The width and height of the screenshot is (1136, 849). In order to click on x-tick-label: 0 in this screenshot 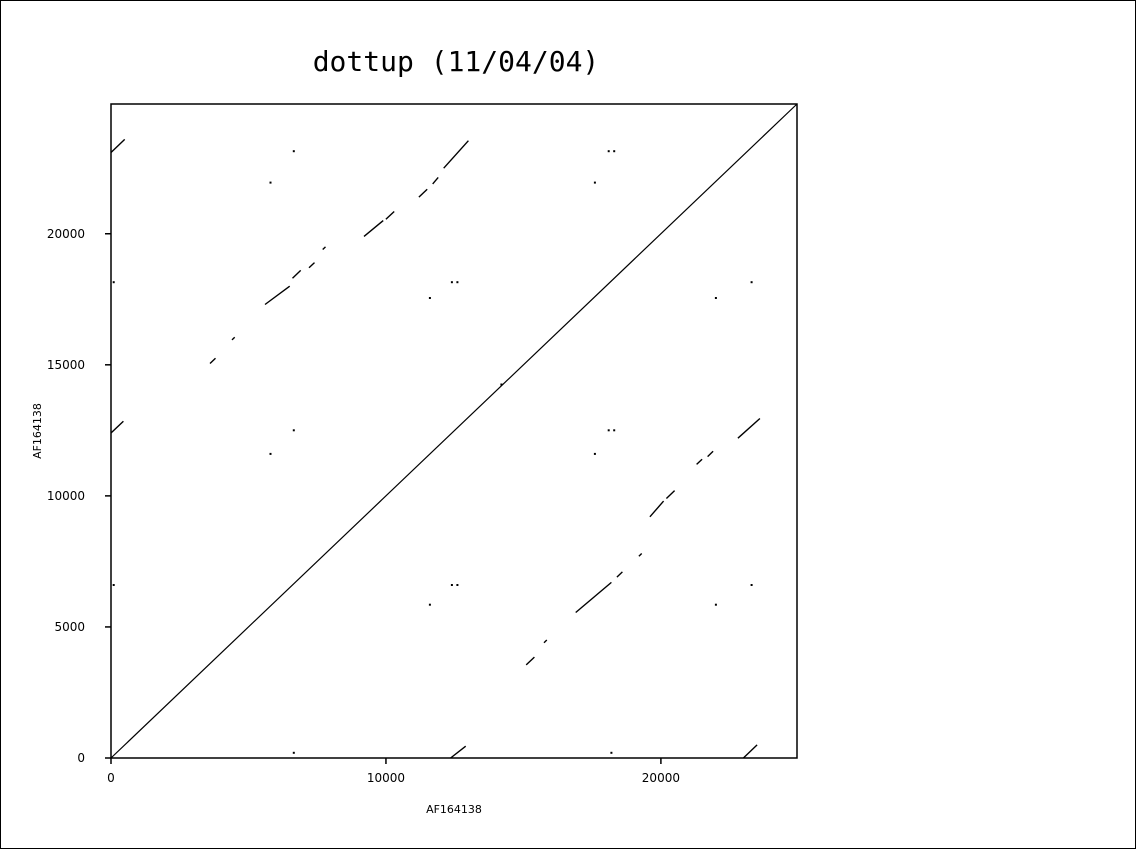, I will do `click(111, 778)`.